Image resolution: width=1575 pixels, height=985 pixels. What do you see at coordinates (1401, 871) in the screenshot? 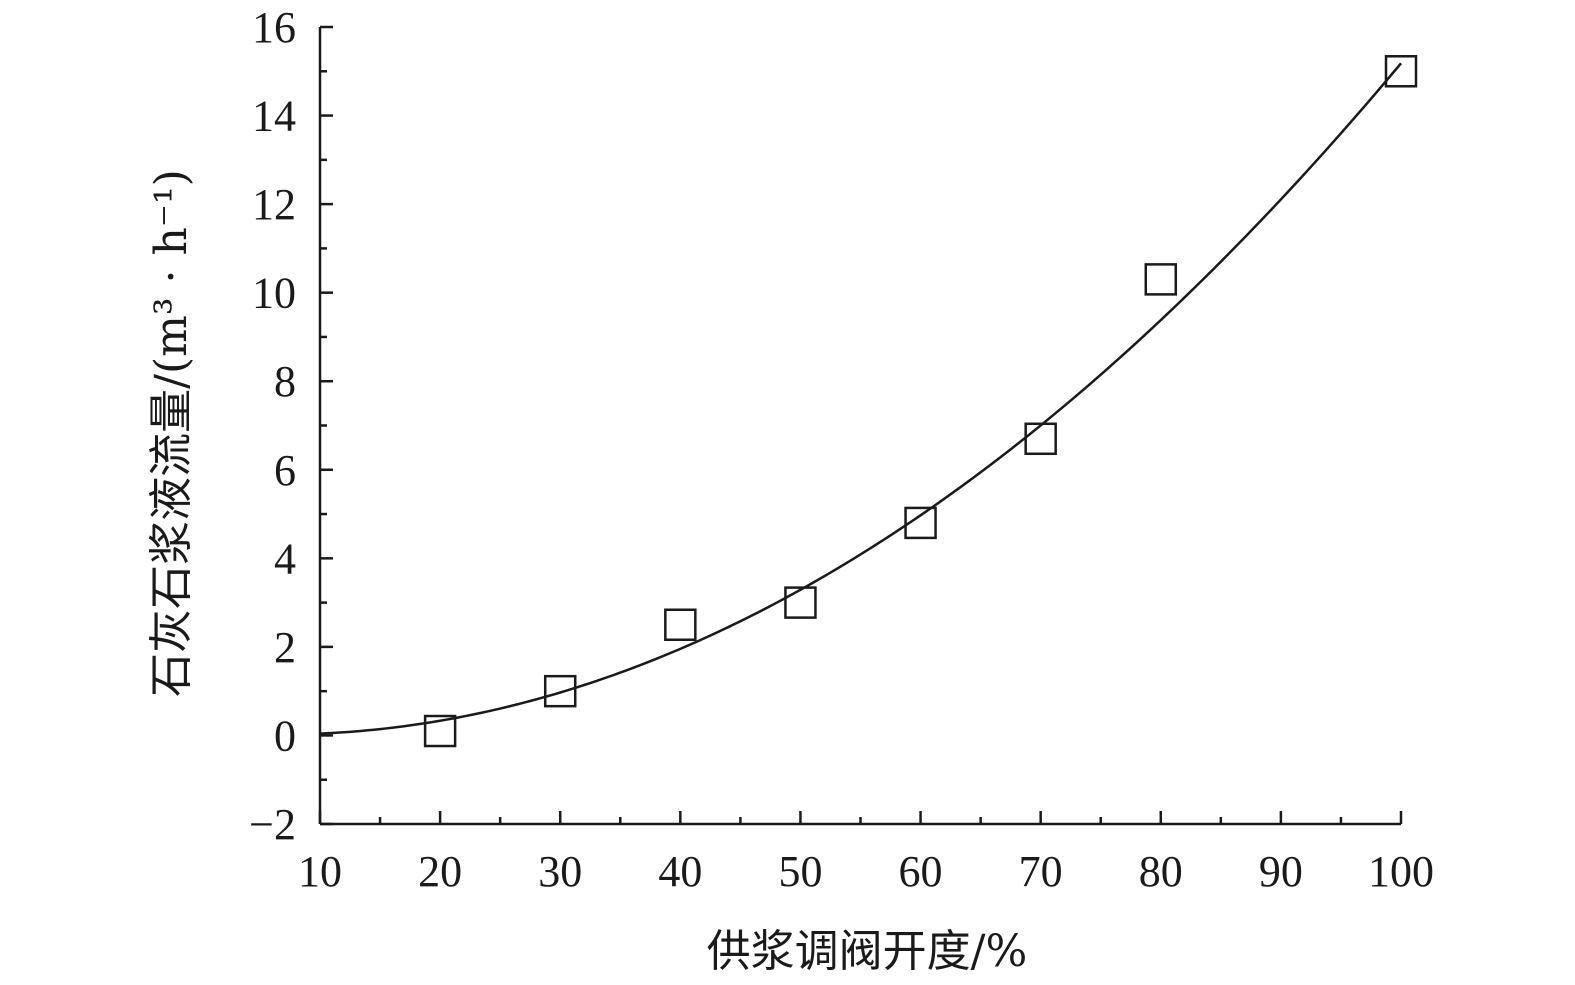
I see `x-tick-label: 100` at bounding box center [1401, 871].